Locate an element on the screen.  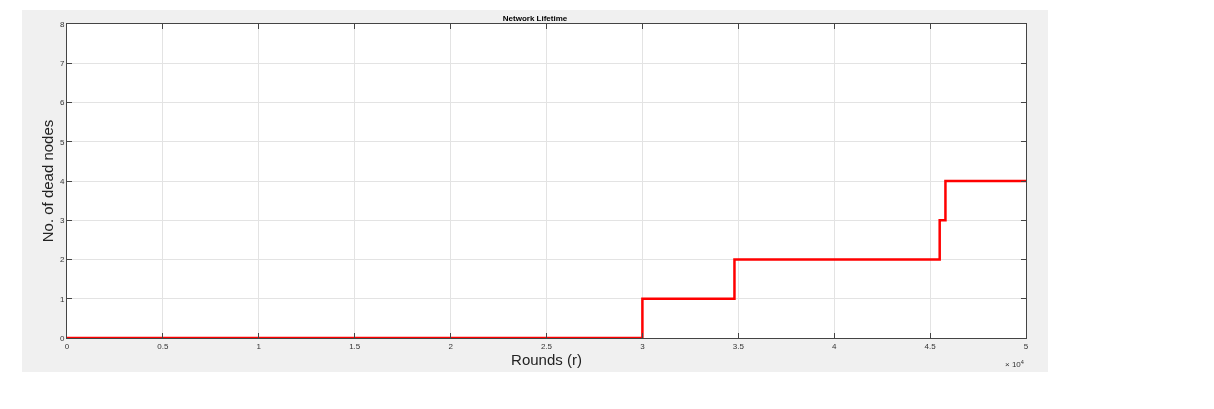
y-tick-label: 4 is located at coordinates (62, 181).